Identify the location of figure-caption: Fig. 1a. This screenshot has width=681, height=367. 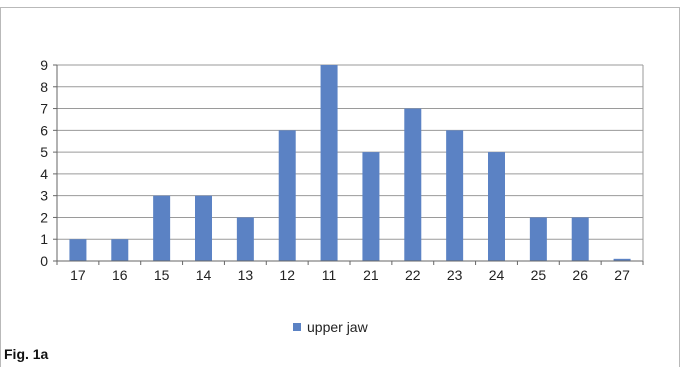
(26, 354).